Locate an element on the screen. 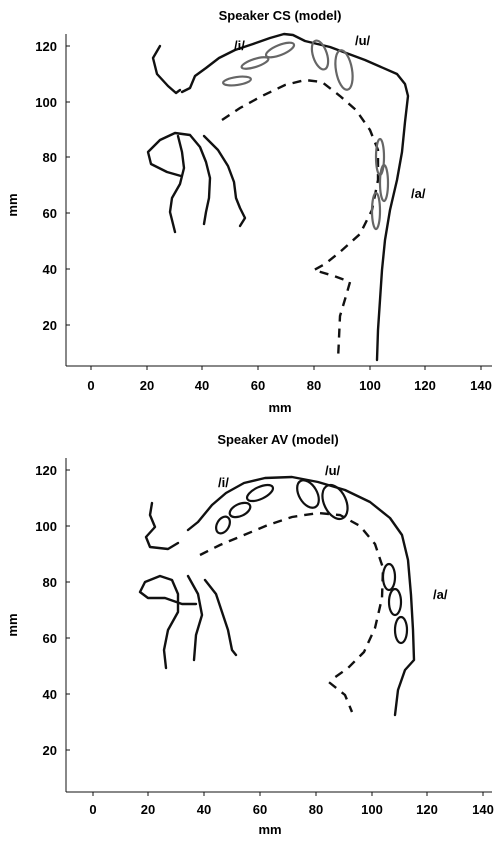 The image size is (495, 843). palate-pharynx-outline is located at coordinates (301, 596).